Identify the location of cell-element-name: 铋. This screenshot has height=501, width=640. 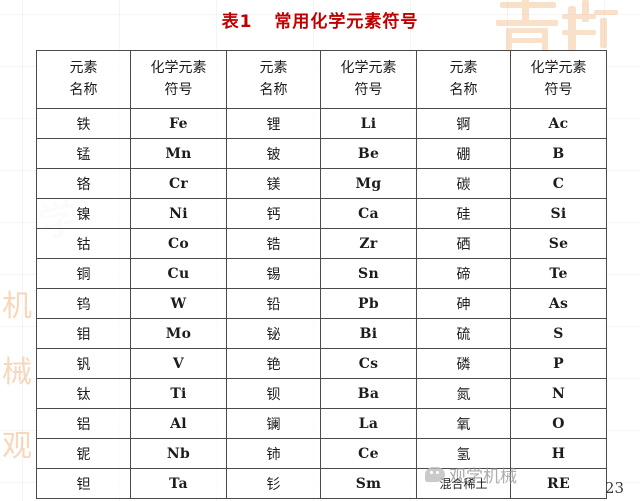
(273, 333).